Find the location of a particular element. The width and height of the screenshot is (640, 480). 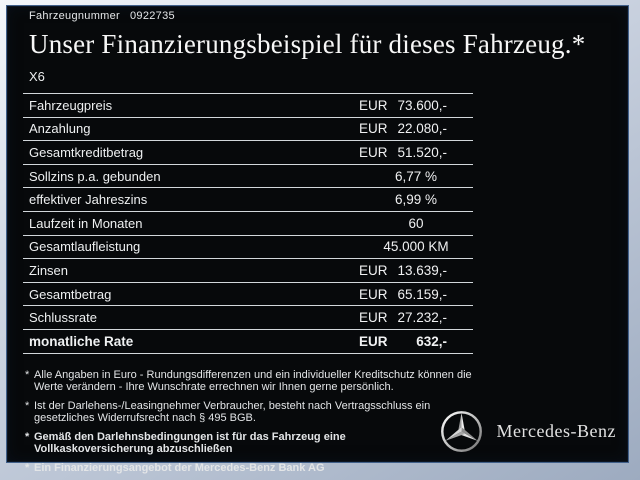

mercedes-star-icon is located at coordinates (461, 431).